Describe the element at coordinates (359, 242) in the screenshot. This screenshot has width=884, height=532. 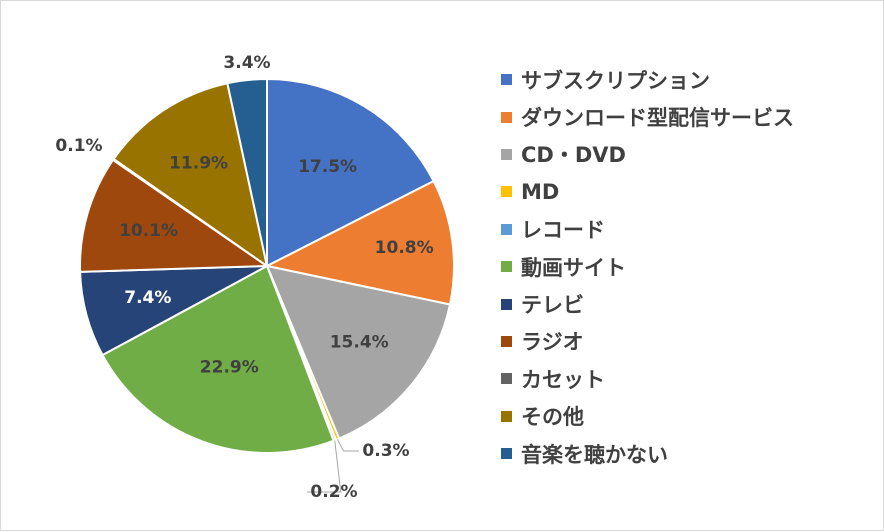
I see `pie-slice-ダウンロード型配信サービス` at that location.